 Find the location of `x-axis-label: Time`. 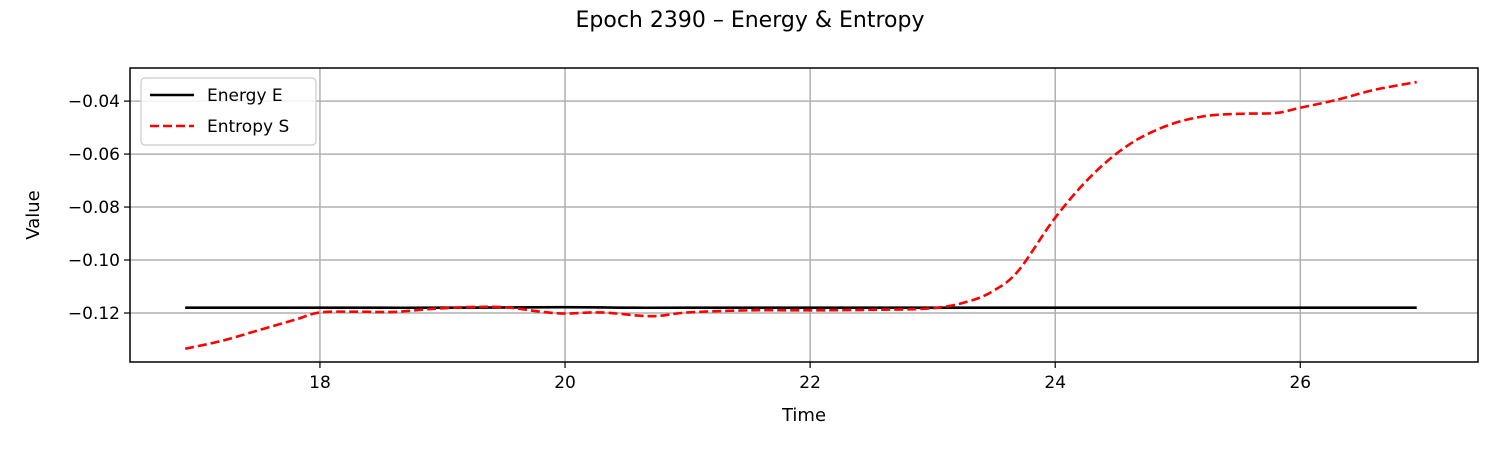

x-axis-label: Time is located at coordinates (803, 415).